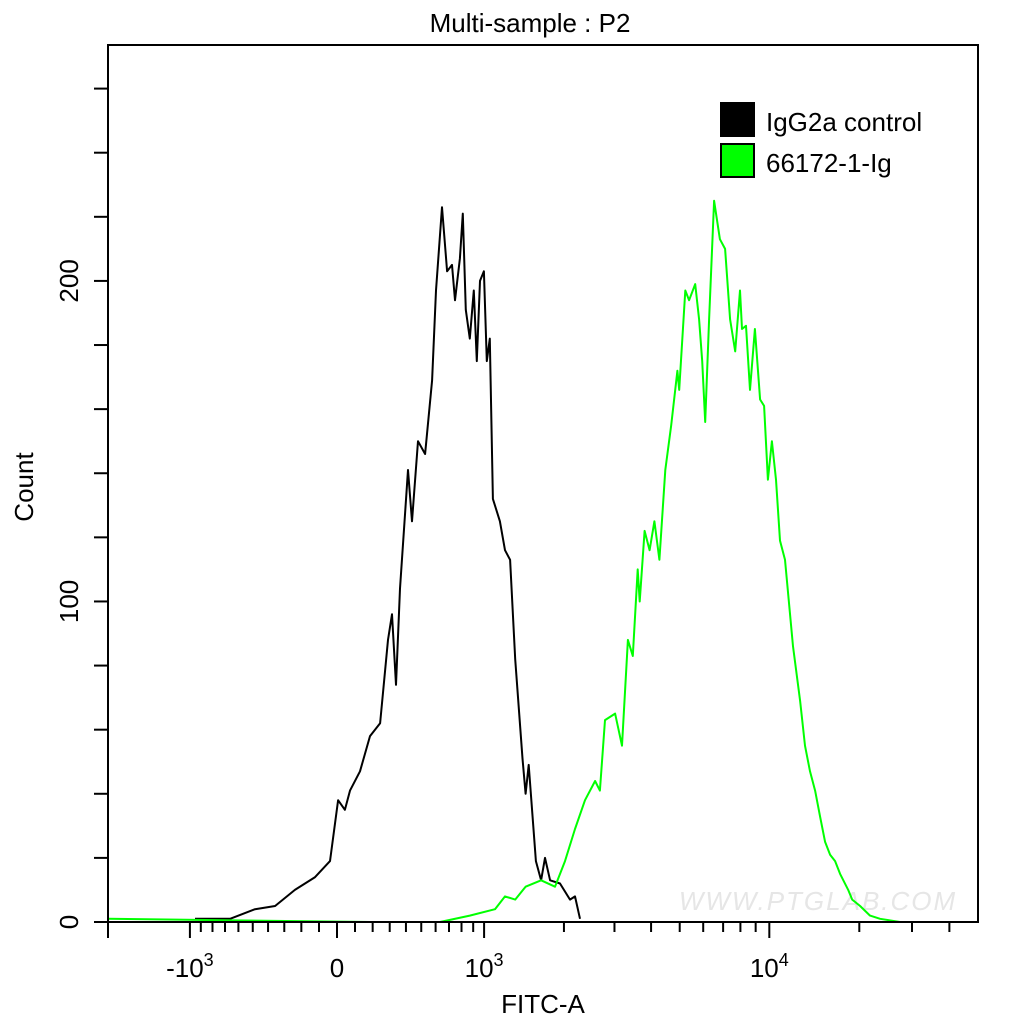 Image resolution: width=1021 pixels, height=1029 pixels. I want to click on y-tick-label: 200, so click(69, 280).